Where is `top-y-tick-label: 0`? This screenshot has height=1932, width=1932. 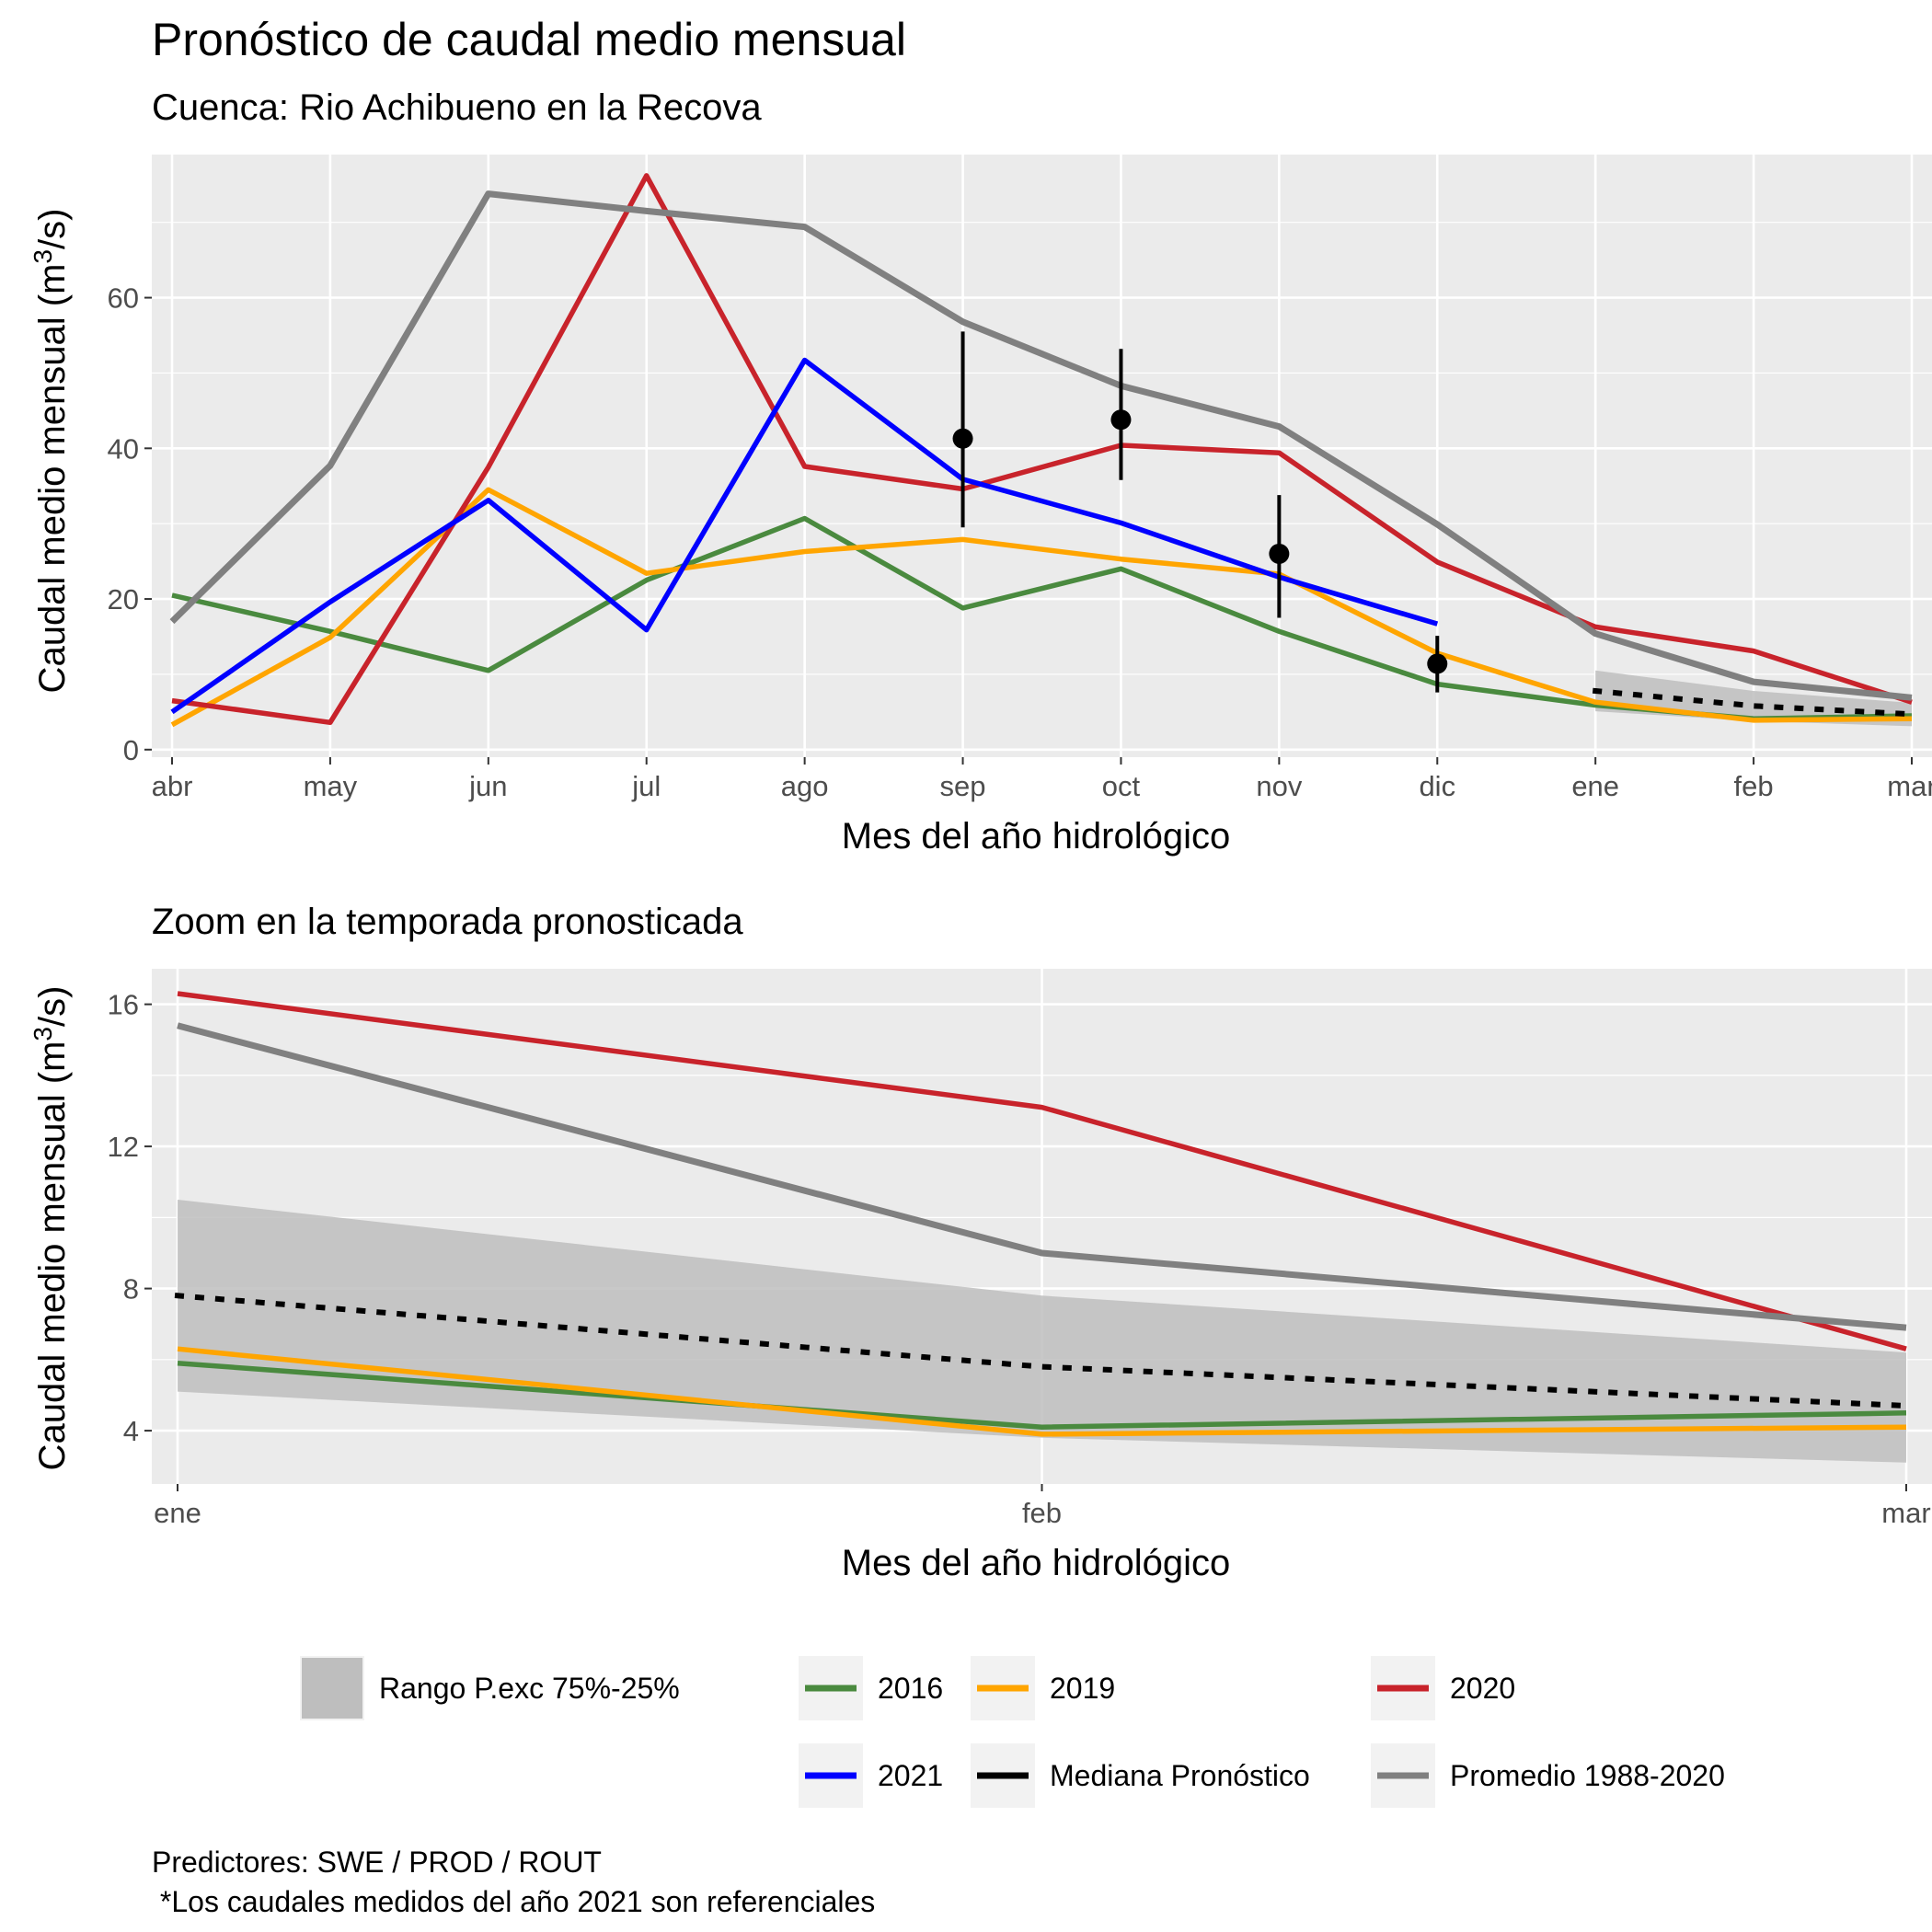 top-y-tick-label: 0 is located at coordinates (131, 750).